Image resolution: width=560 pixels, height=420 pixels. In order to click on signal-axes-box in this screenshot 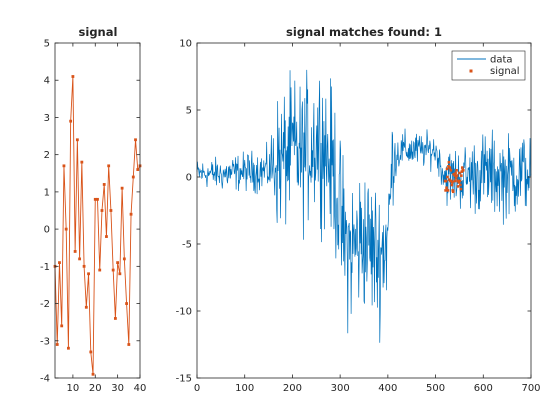, I will do `click(97, 210)`.